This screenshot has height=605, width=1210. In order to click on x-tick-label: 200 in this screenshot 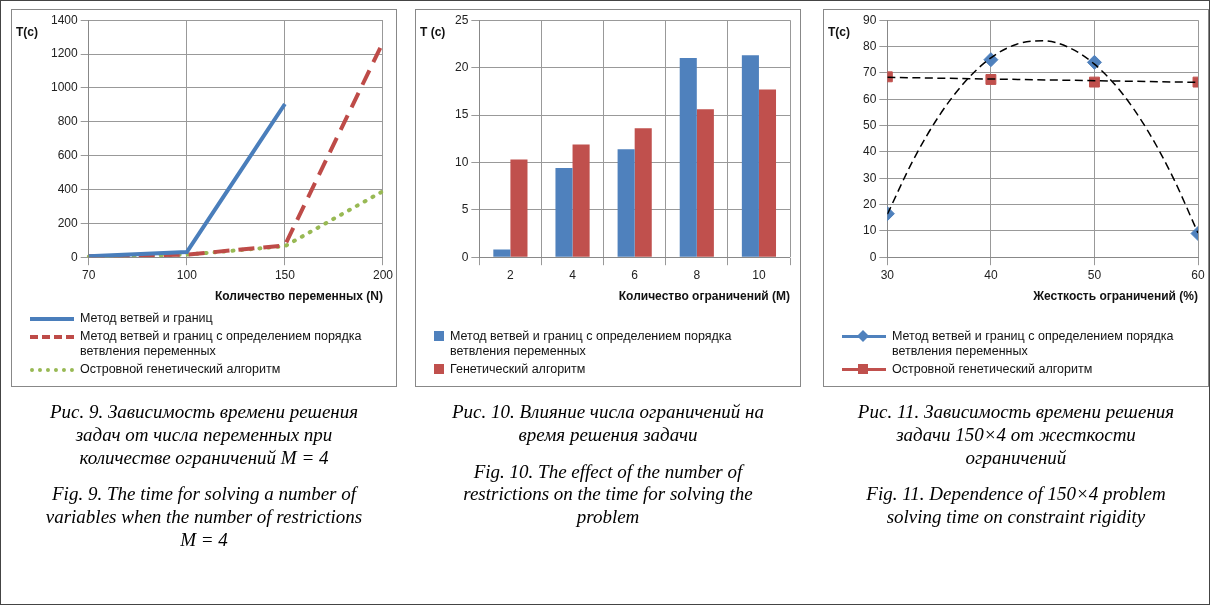, I will do `click(383, 274)`.